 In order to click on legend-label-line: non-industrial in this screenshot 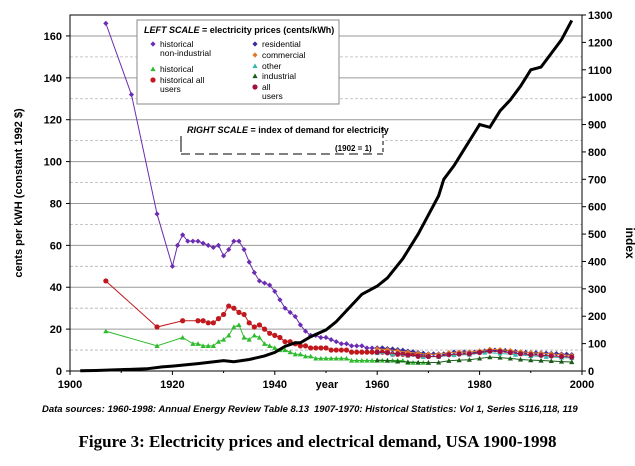, I will do `click(185, 53)`.